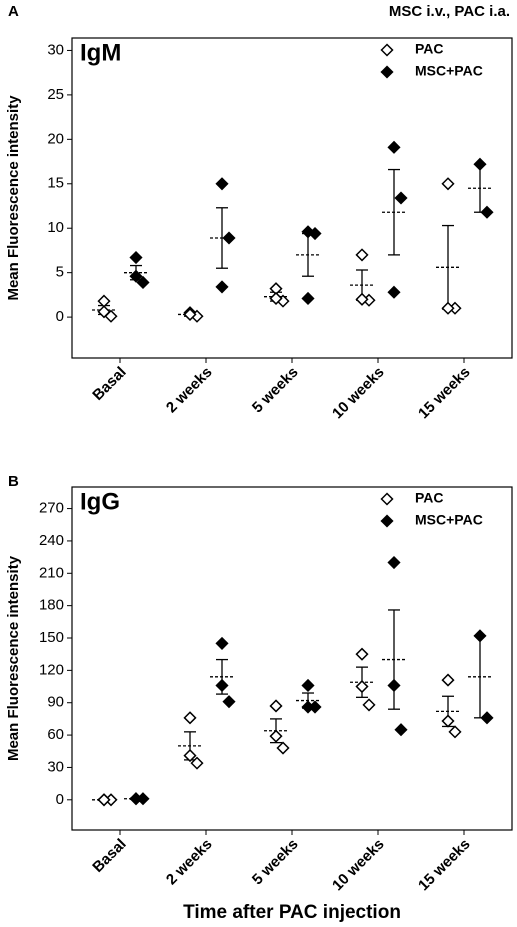 The image size is (517, 927). I want to click on panel-title: IgM, so click(100, 52).